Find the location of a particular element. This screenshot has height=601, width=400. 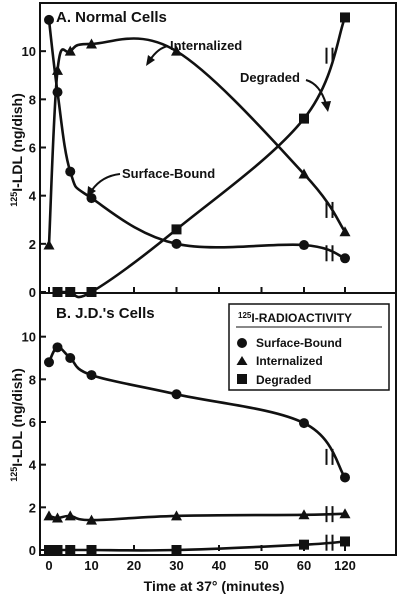

panel-a-y-tick-label: 6 is located at coordinates (32, 148).